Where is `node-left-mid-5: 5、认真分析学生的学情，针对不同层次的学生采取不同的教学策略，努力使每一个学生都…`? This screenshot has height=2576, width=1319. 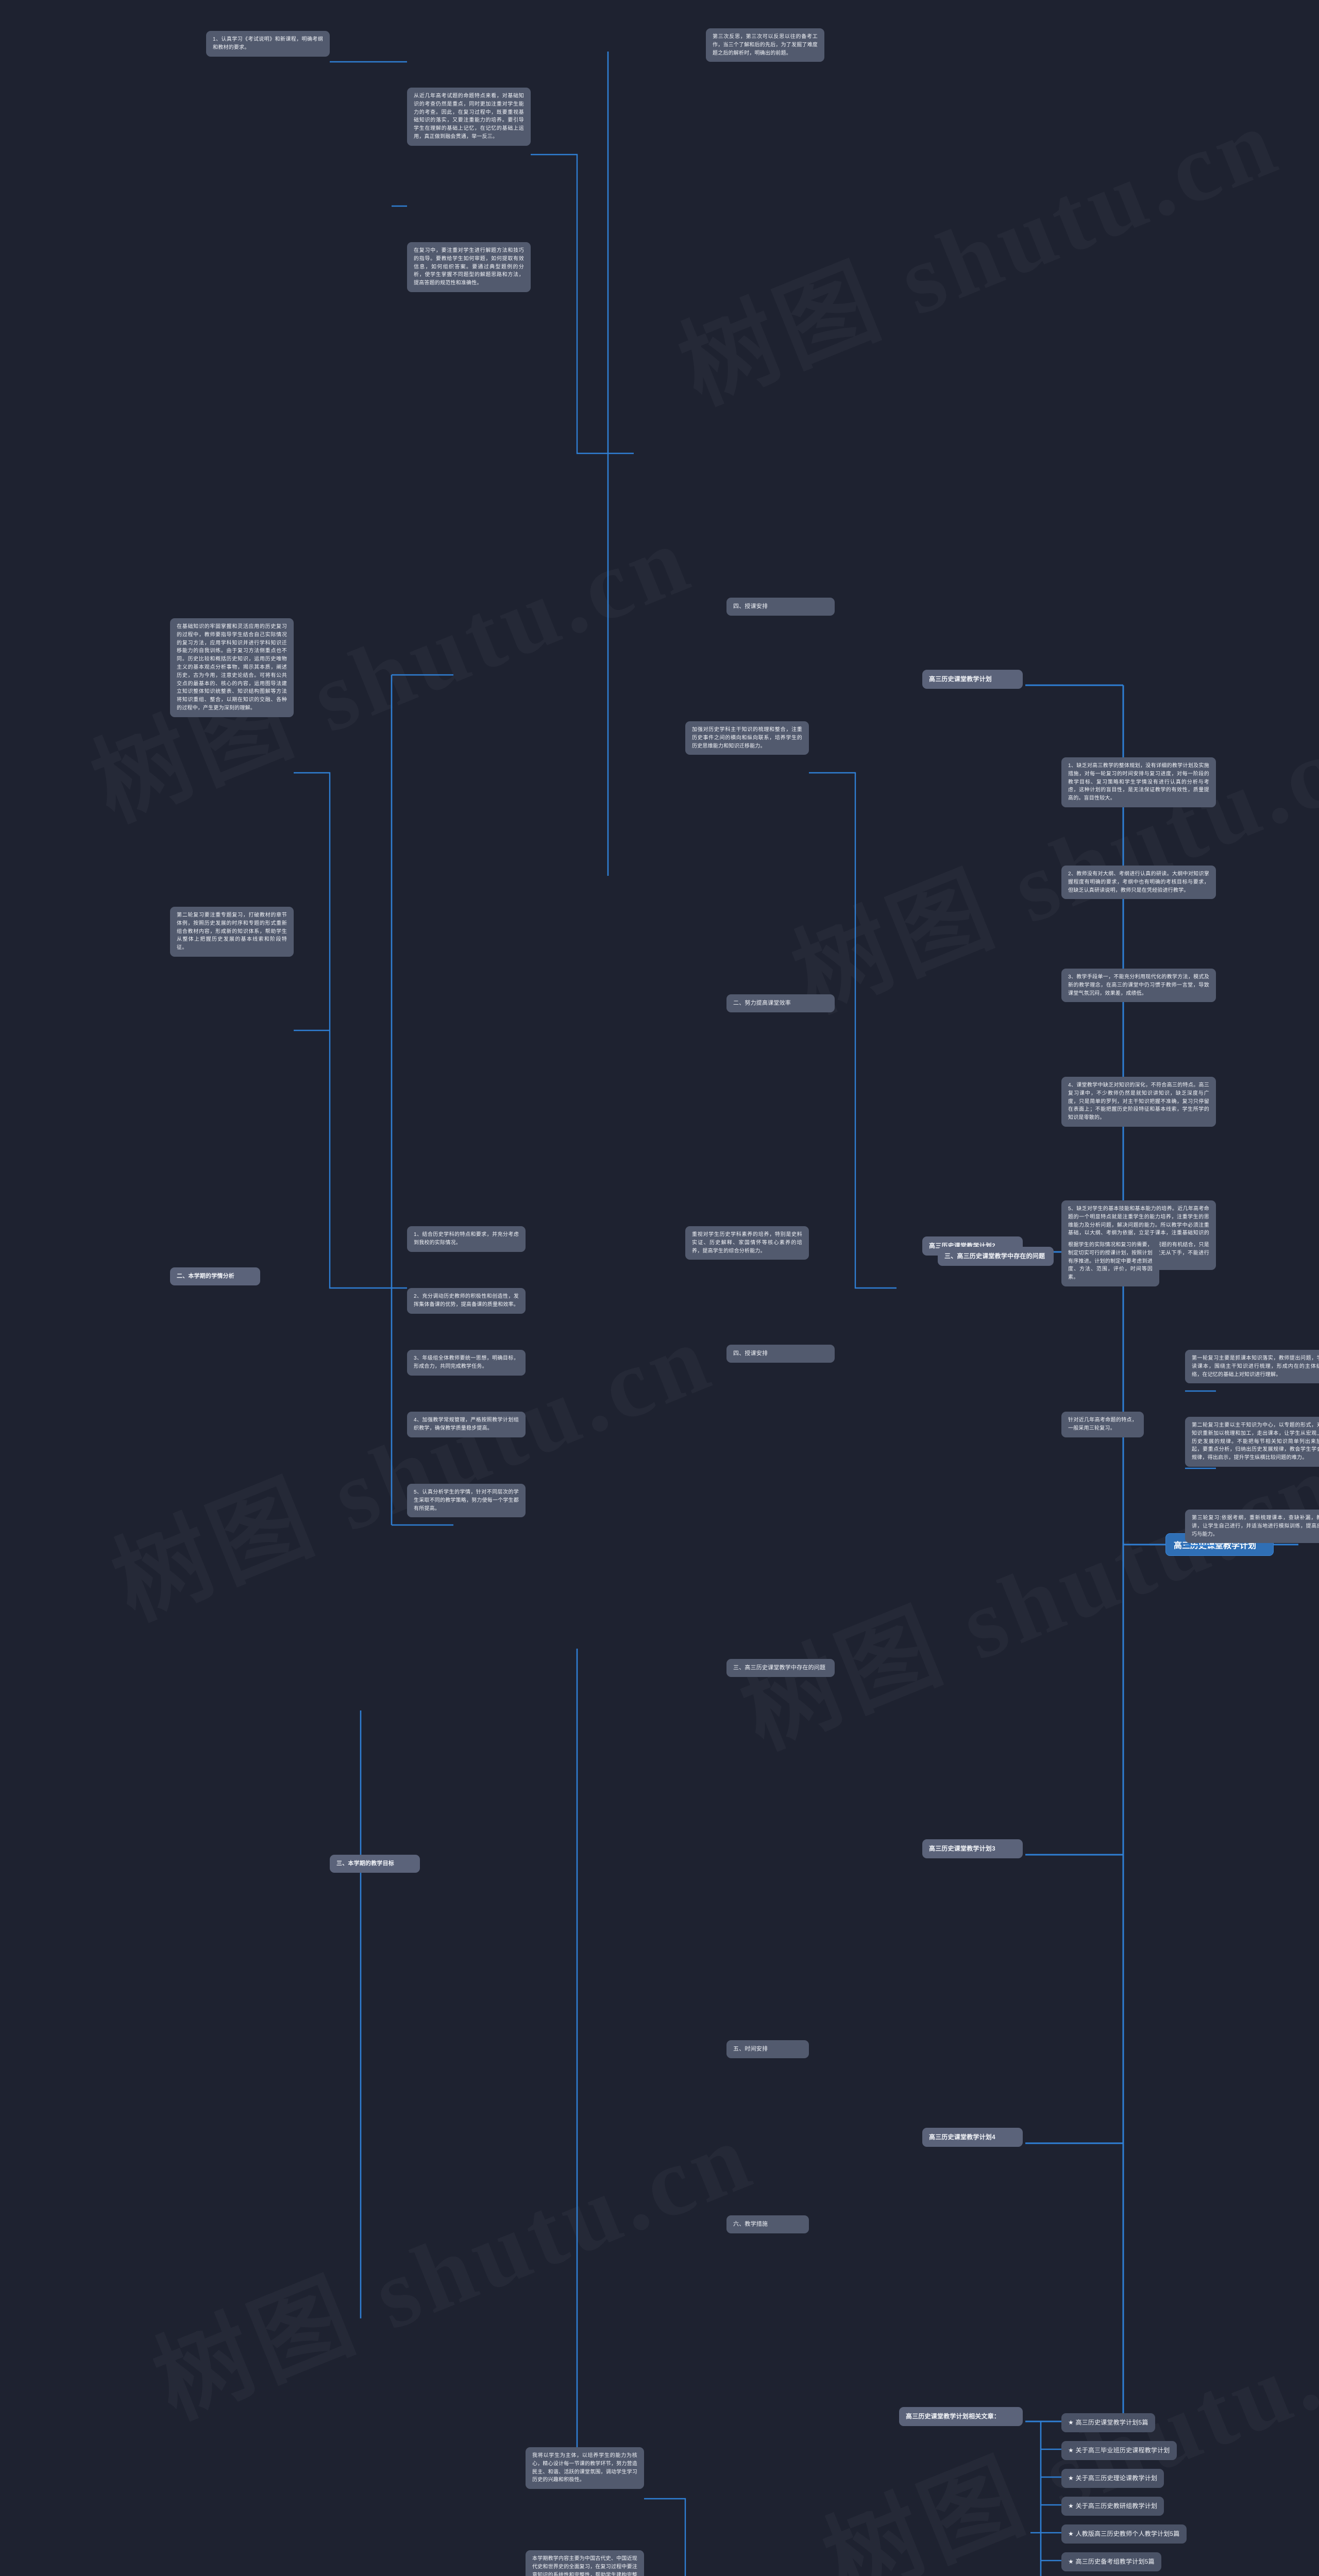 node-left-mid-5: 5、认真分析学生的学情，针对不同层次的学生采取不同的教学策略，努力使每一个学生都… is located at coordinates (466, 1501).